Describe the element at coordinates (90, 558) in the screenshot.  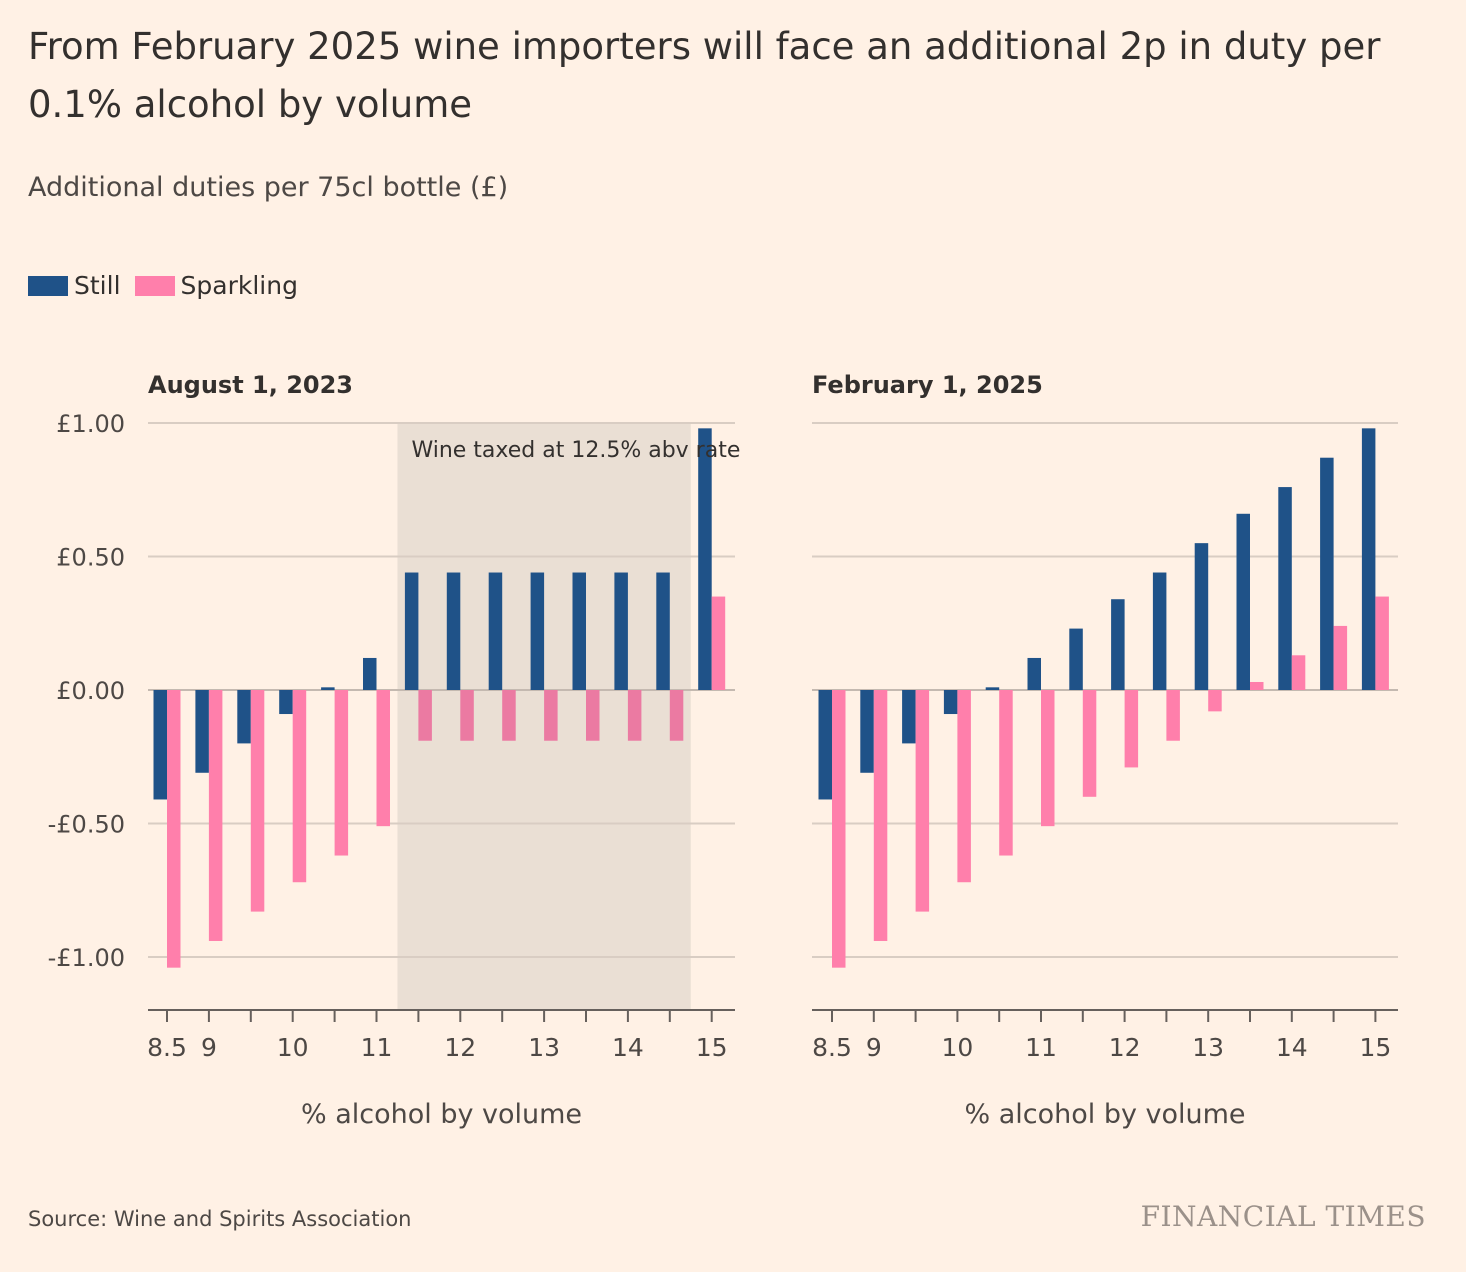
I see `y-tick-label: £0.50` at that location.